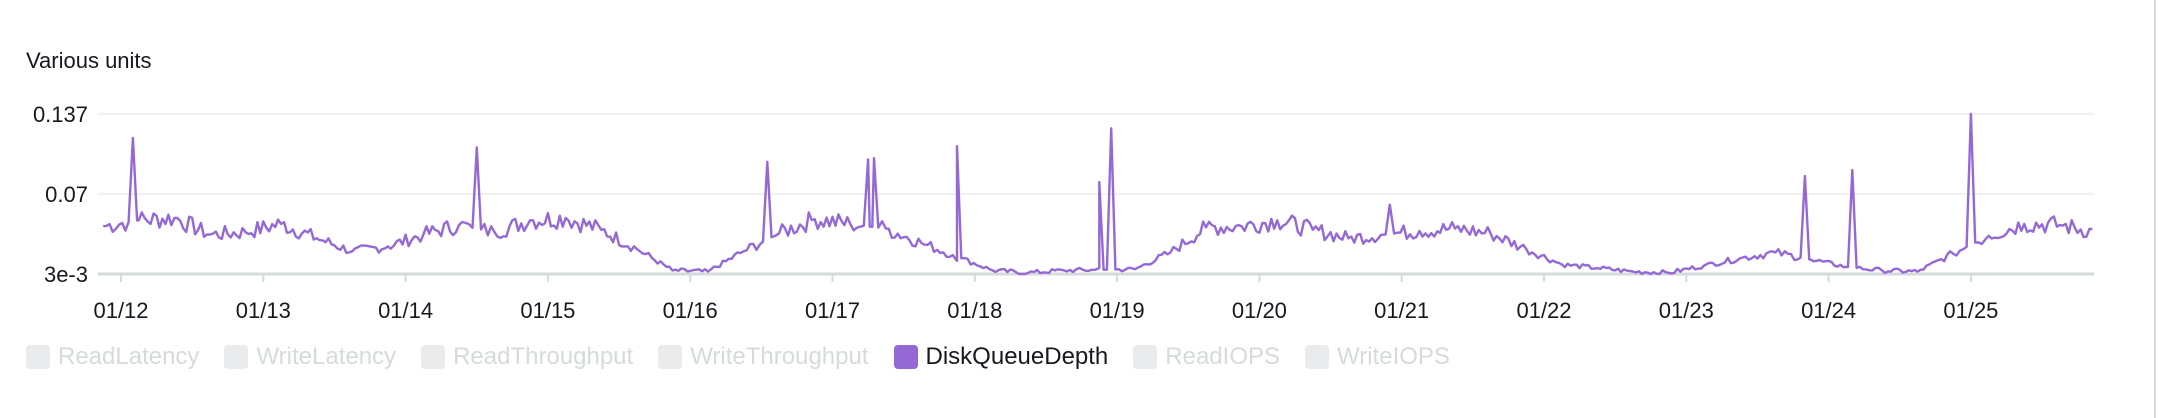  I want to click on legend-item-readlatency: ReadLatency, so click(112, 357).